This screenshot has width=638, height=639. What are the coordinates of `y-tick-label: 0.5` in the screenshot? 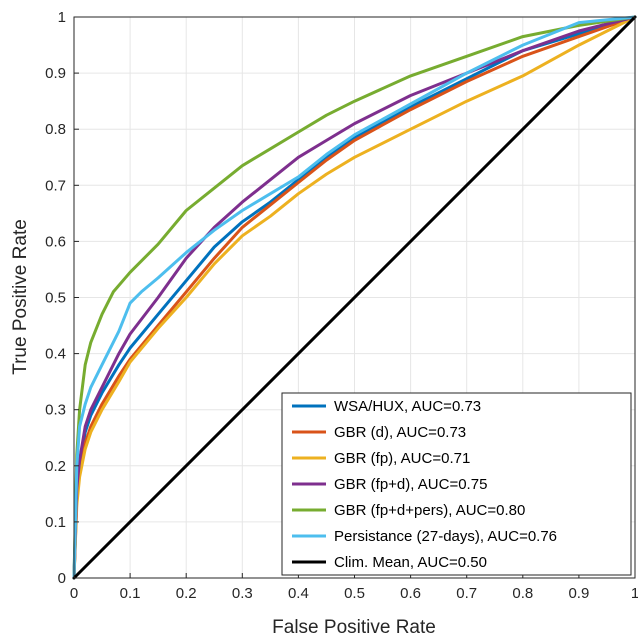 It's located at (55, 298).